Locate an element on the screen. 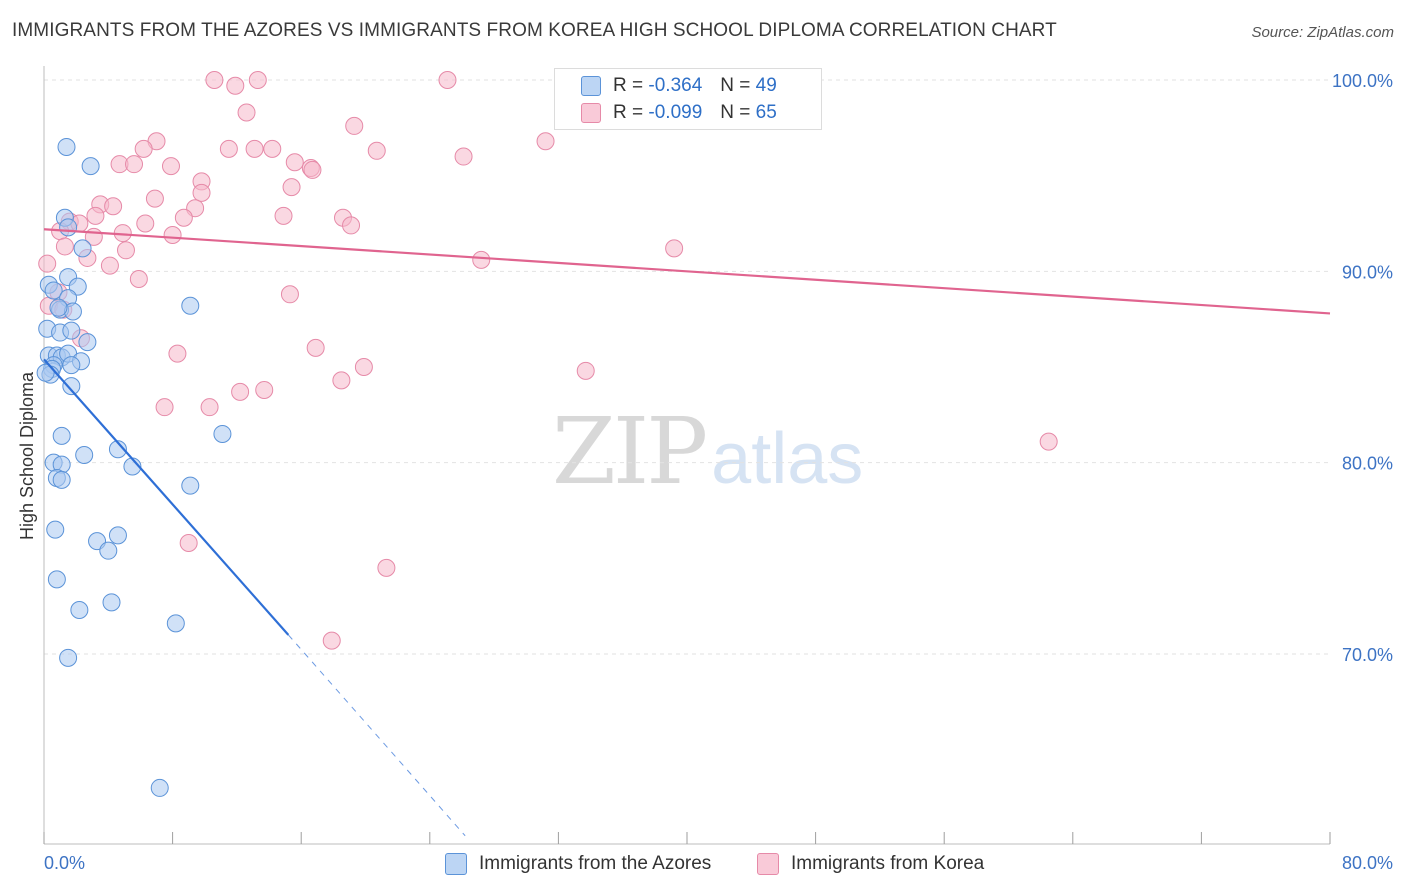 The width and height of the screenshot is (1406, 892). legend-n-value: 49 is located at coordinates (766, 85).